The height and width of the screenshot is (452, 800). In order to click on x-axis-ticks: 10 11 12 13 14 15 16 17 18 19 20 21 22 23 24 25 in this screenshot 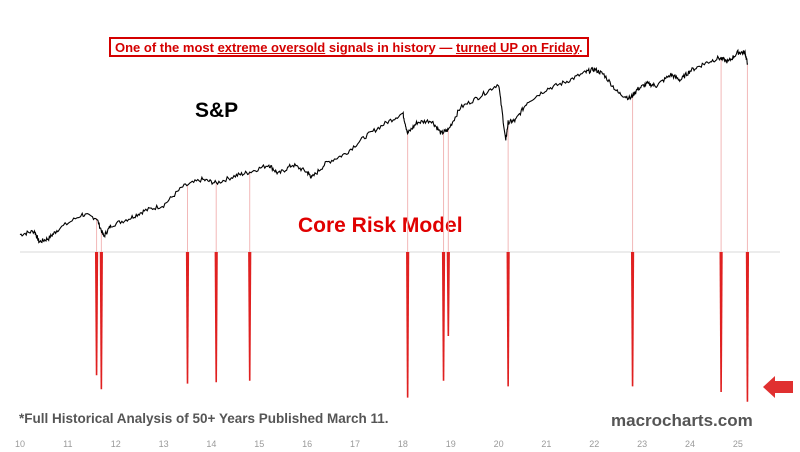, I will do `click(379, 444)`.